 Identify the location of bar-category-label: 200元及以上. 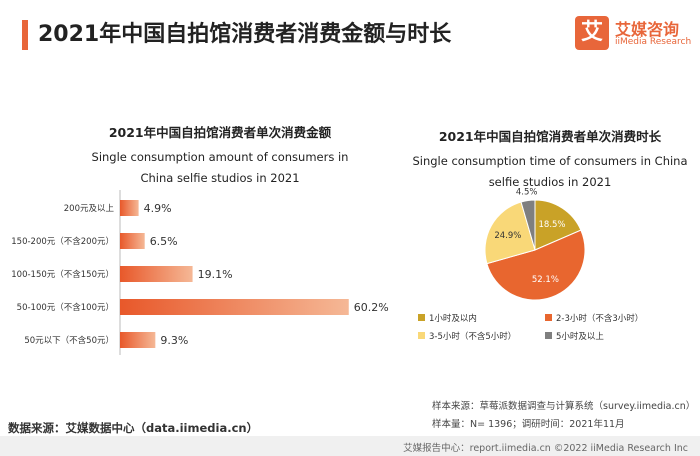
(89, 209).